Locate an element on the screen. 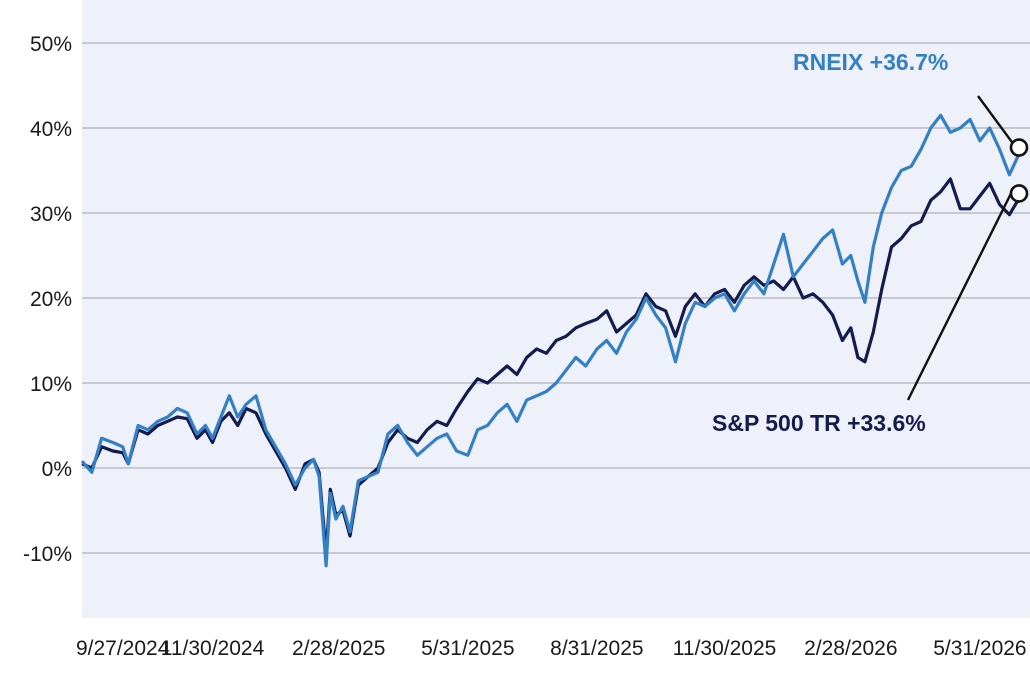 The width and height of the screenshot is (1030, 690). y-axis-tick-labels: 50% 40% 30% 20% 10% 0% -10% is located at coordinates (47, 299).